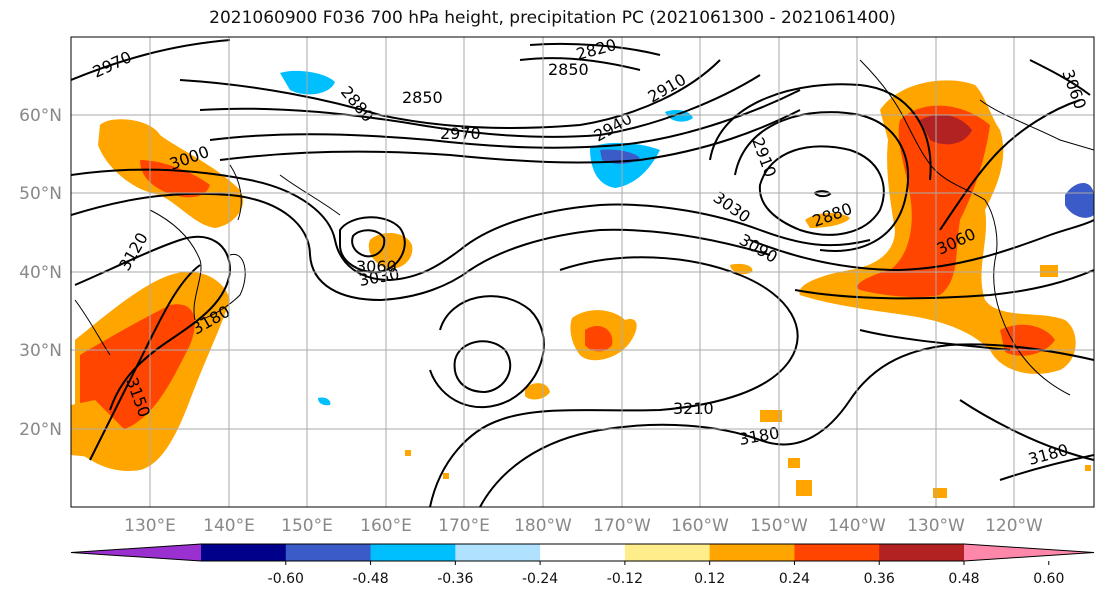 This screenshot has width=1105, height=601. I want to click on contour-label: 3060, so click(376, 266).